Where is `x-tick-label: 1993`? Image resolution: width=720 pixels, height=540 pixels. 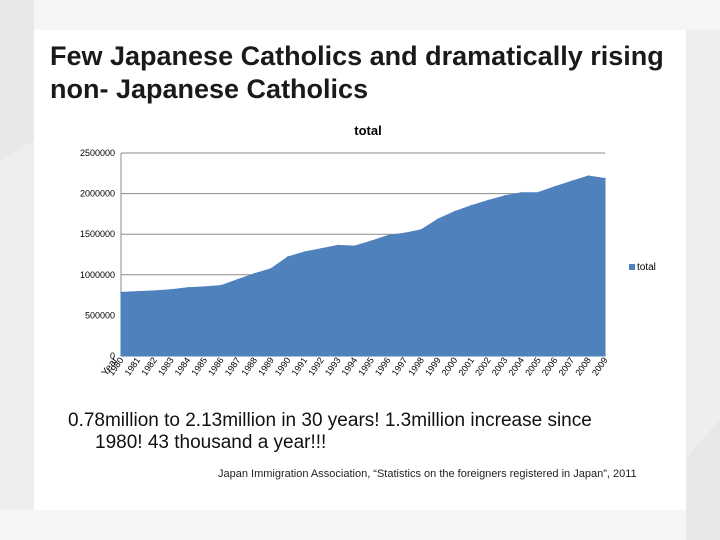
x-tick-label: 1993 is located at coordinates (333, 366).